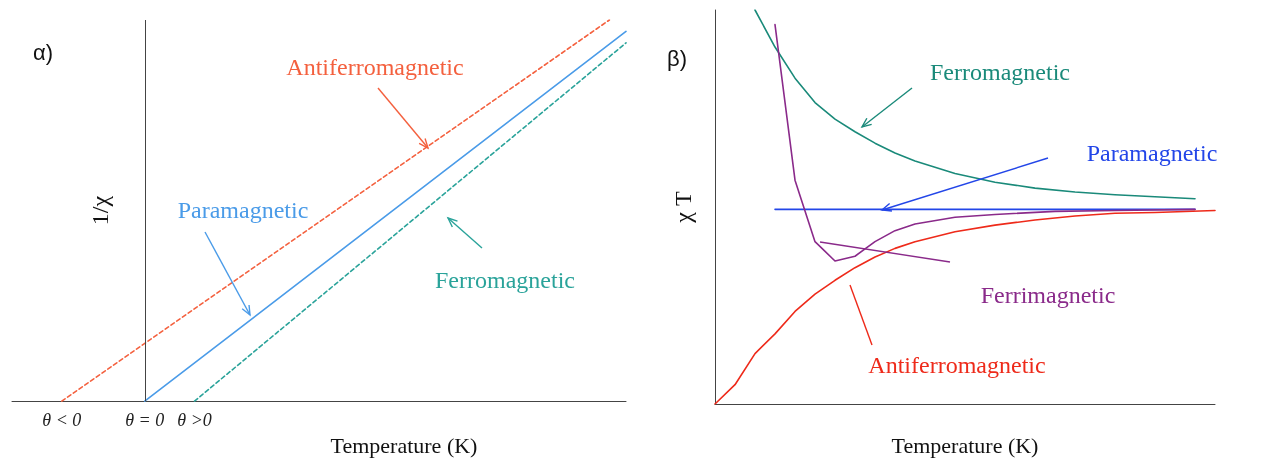  What do you see at coordinates (375, 67) in the screenshot?
I see `series-label: Antiferromagnetic` at bounding box center [375, 67].